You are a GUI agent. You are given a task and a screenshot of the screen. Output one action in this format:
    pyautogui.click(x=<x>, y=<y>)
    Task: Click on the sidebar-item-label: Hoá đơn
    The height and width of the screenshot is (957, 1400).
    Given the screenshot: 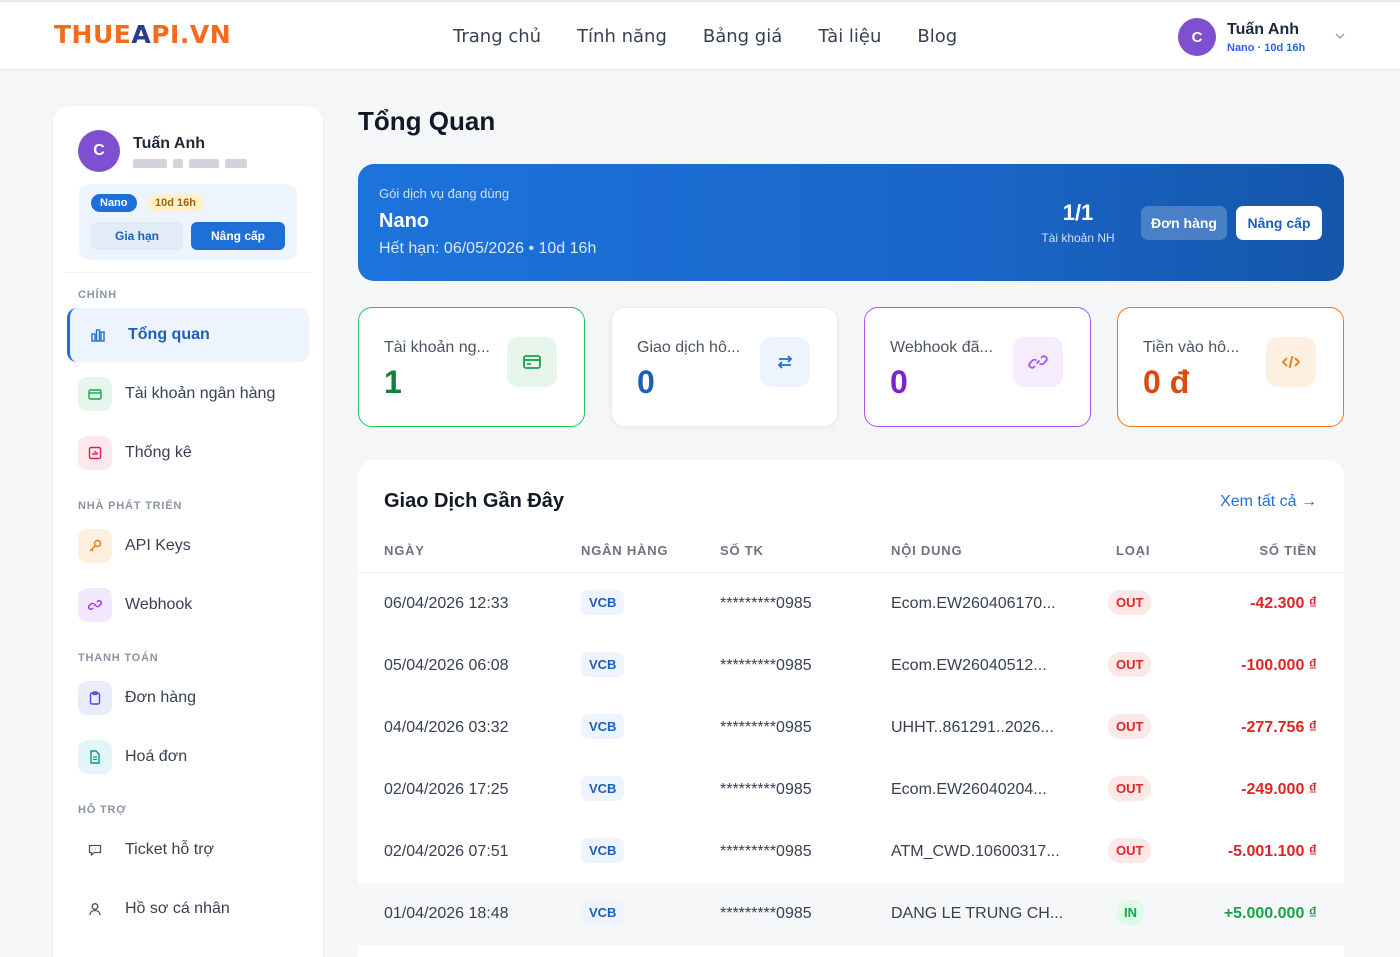 What is the action you would take?
    pyautogui.click(x=156, y=756)
    